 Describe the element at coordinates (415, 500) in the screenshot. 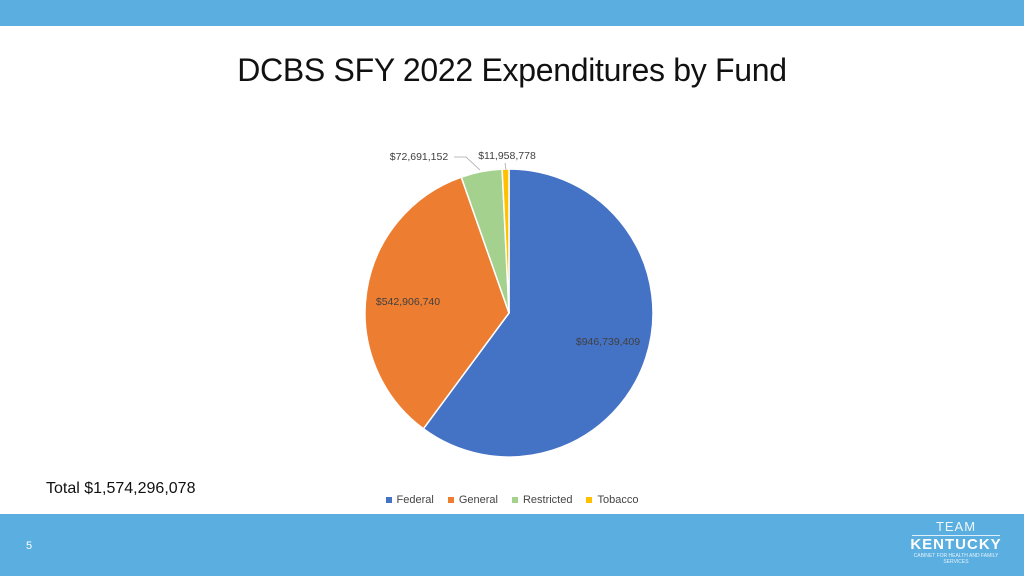

I see `legend-label-federal: Federal` at that location.